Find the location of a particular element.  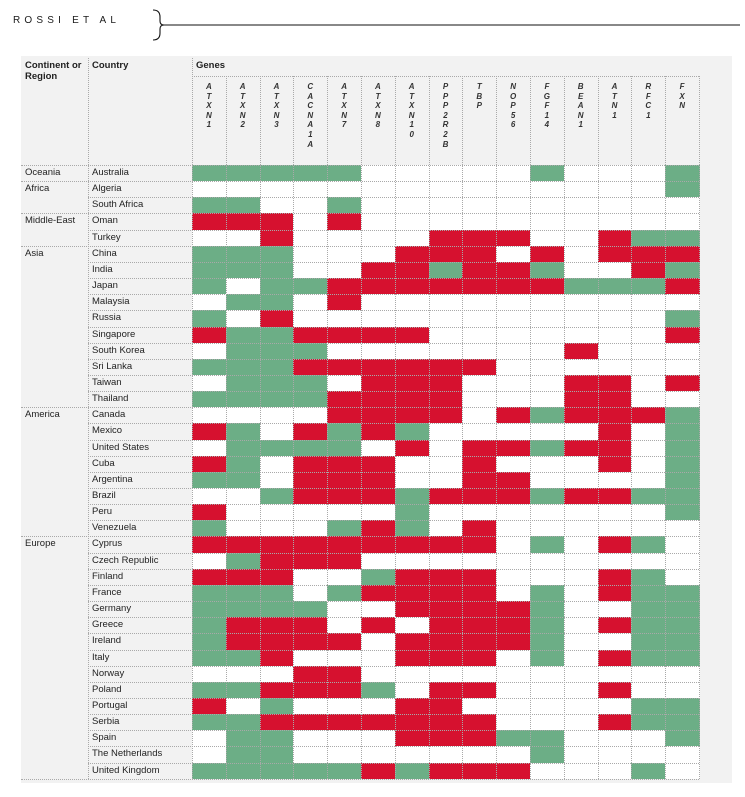

country-label: Turkey is located at coordinates (106, 237).